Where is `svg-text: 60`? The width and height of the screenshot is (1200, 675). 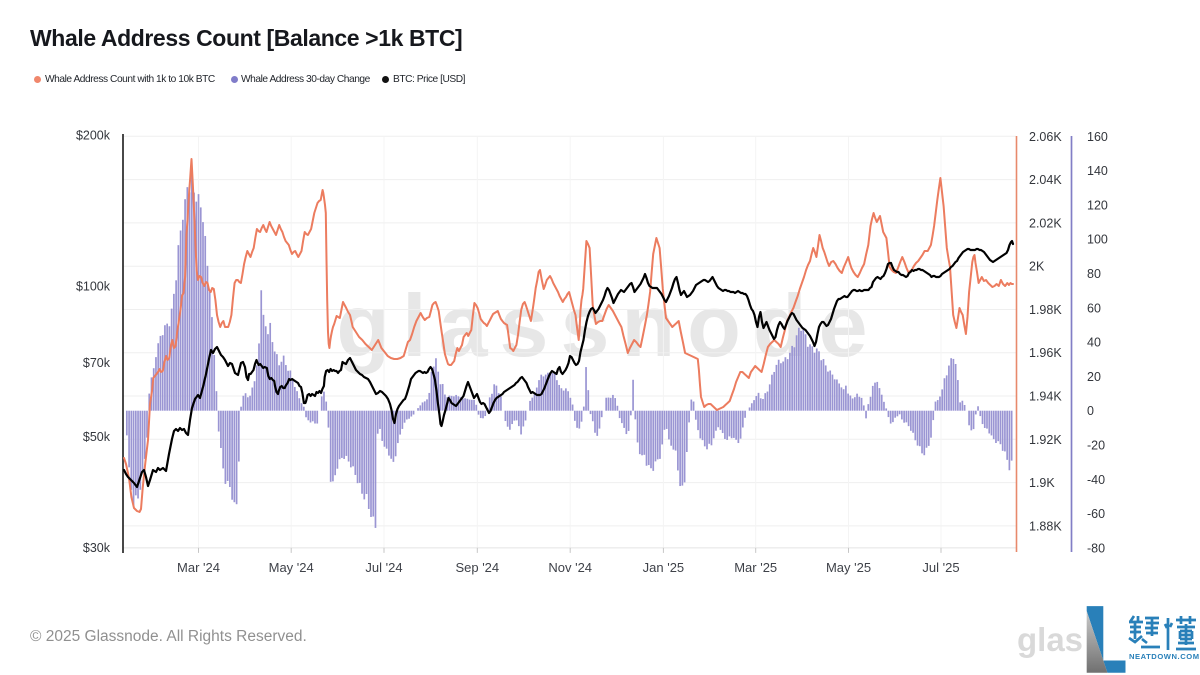 svg-text: 60 is located at coordinates (1094, 308).